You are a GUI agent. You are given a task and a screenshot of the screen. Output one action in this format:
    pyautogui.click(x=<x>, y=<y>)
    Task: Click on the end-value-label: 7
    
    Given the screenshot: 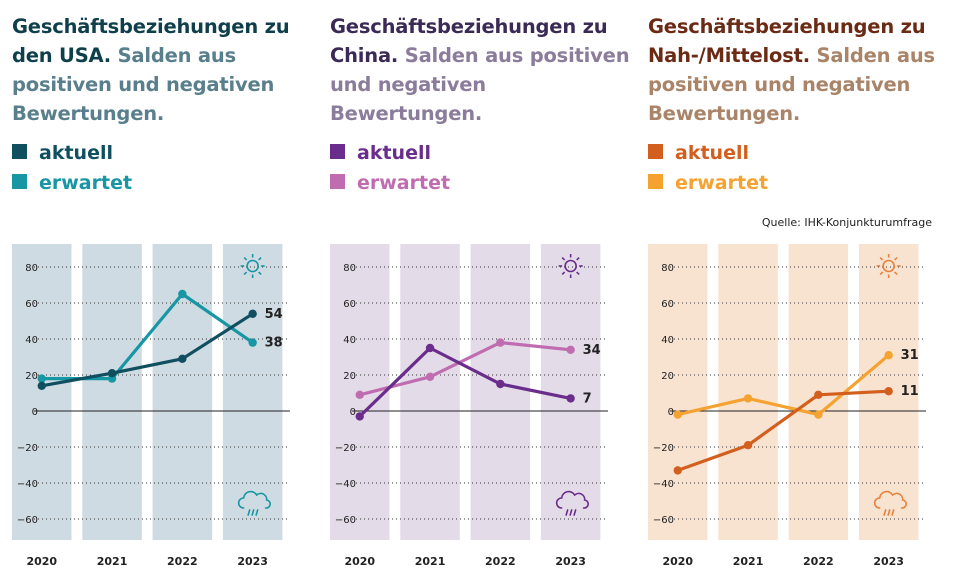 What is the action you would take?
    pyautogui.click(x=587, y=398)
    